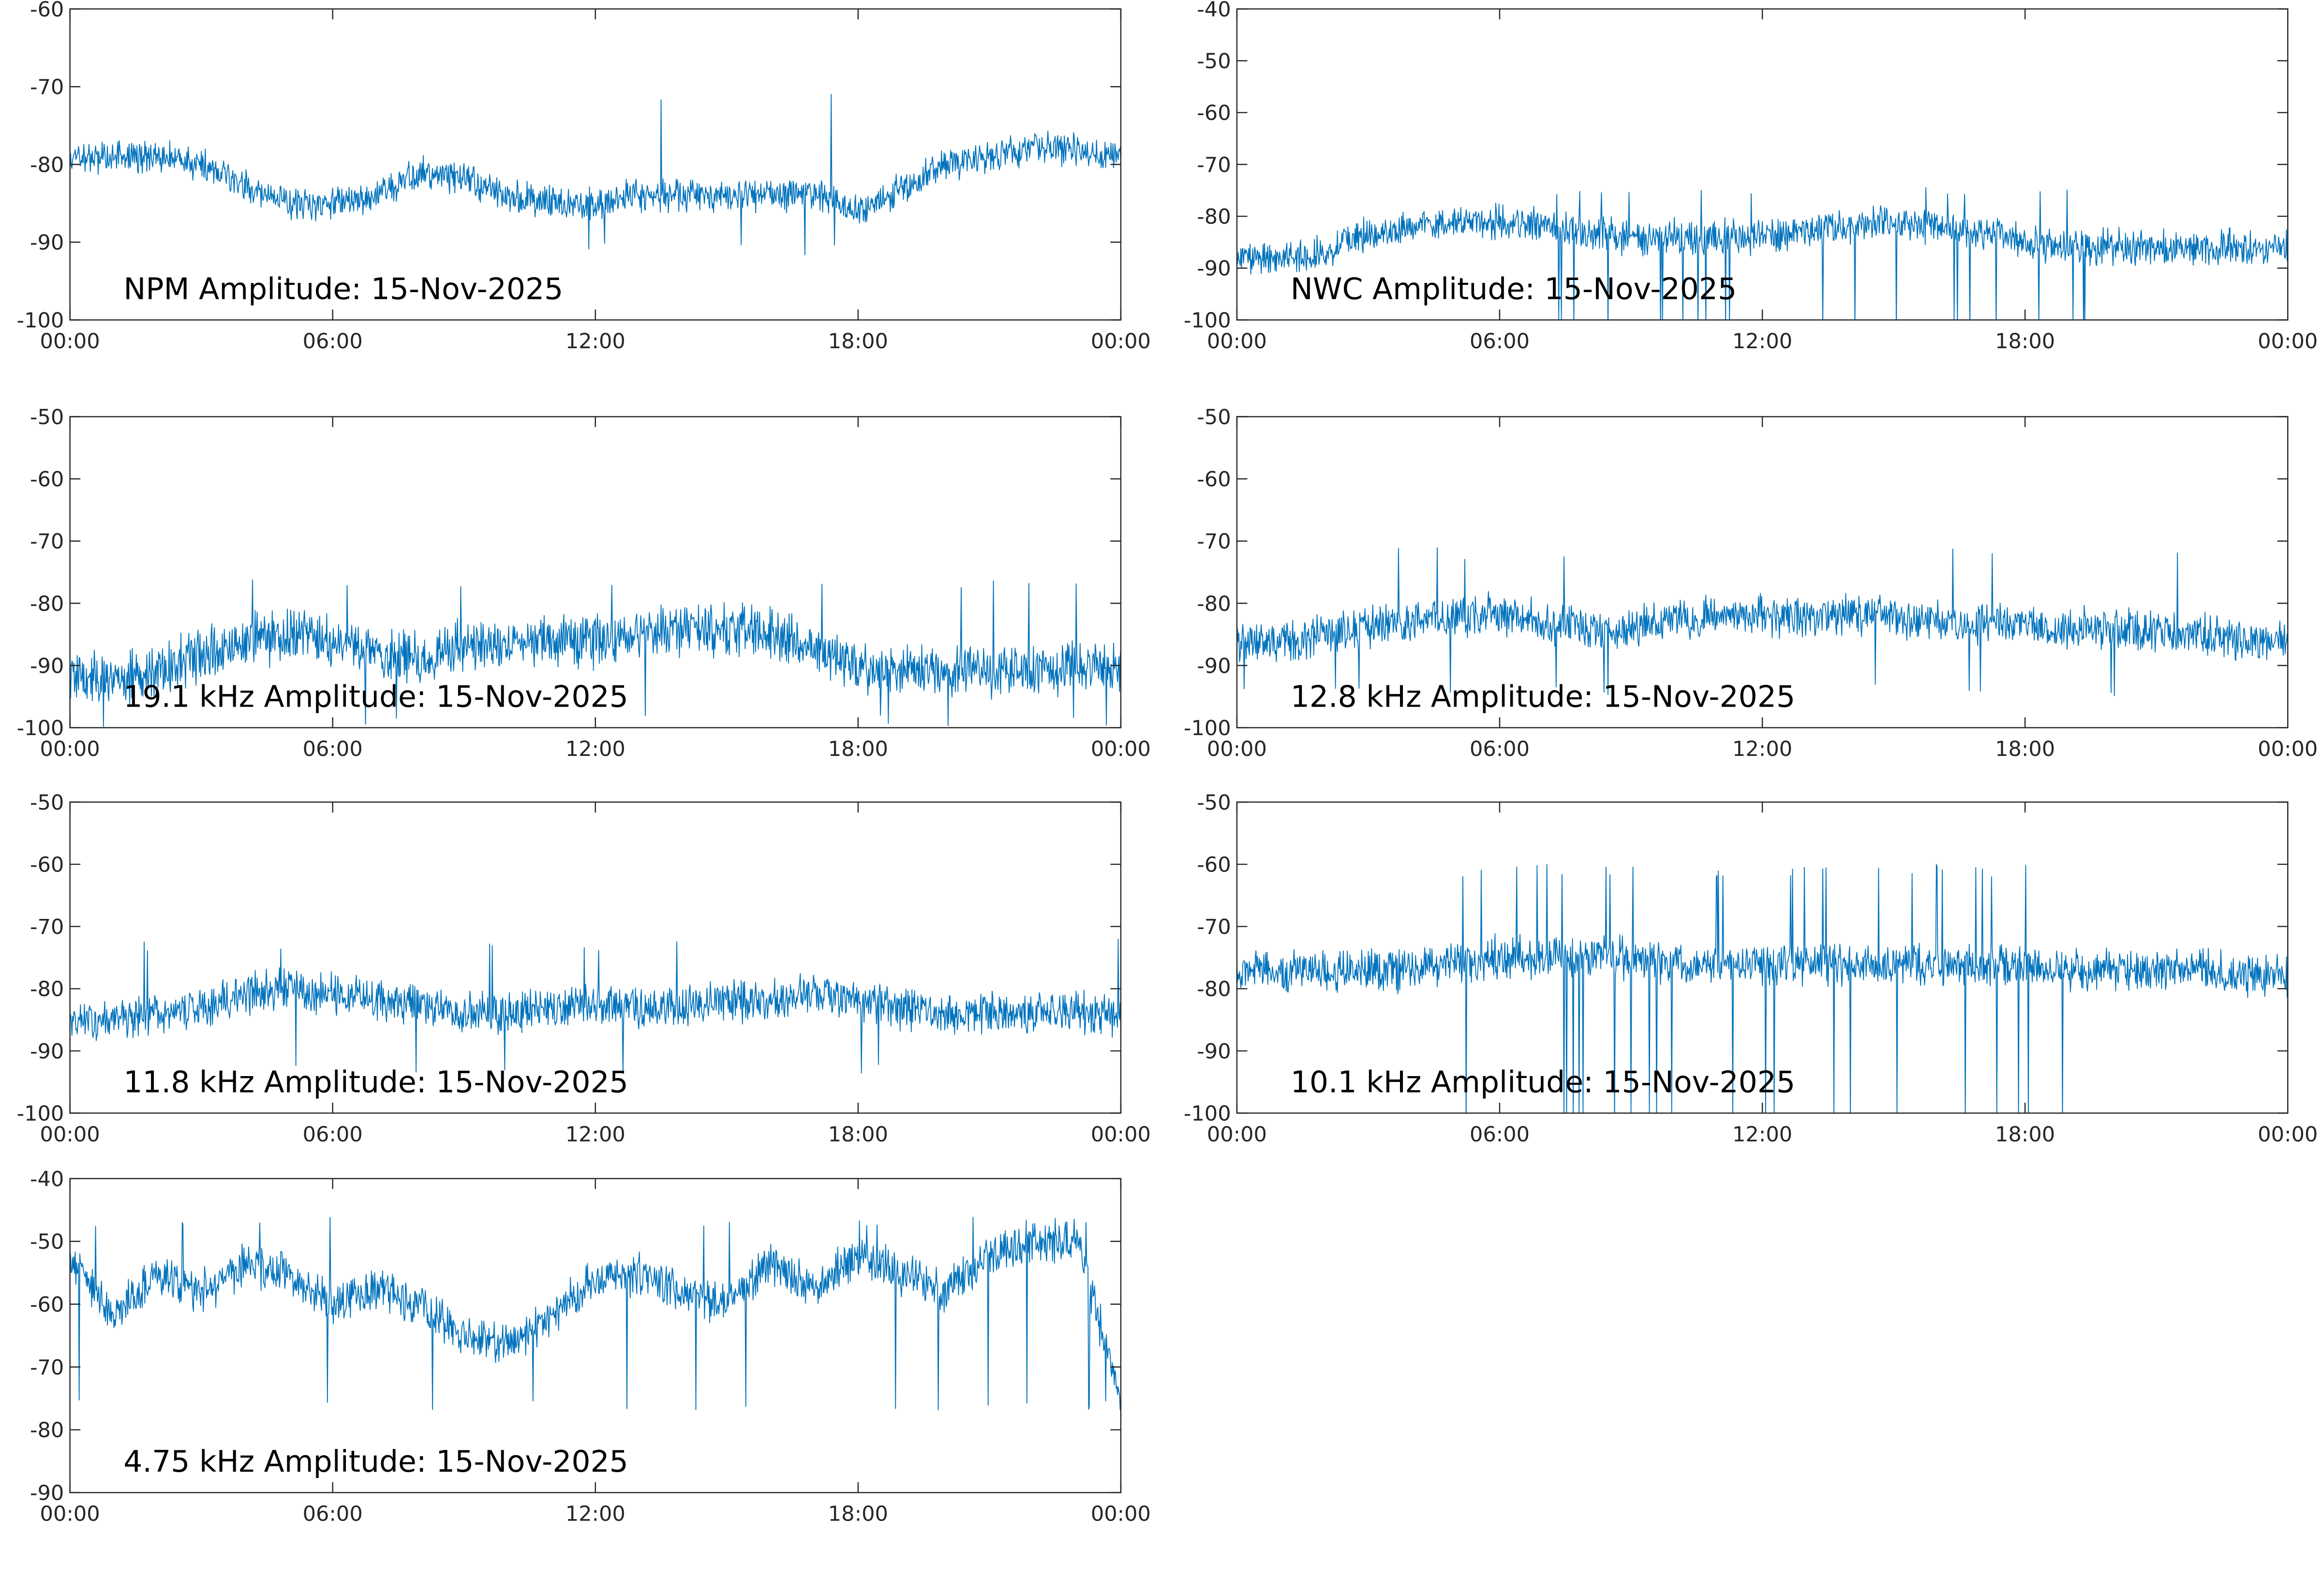 The width and height of the screenshot is (2322, 1596). I want to click on panel-title: NWC Amplitude: 15-Nov-2025, so click(1514, 288).